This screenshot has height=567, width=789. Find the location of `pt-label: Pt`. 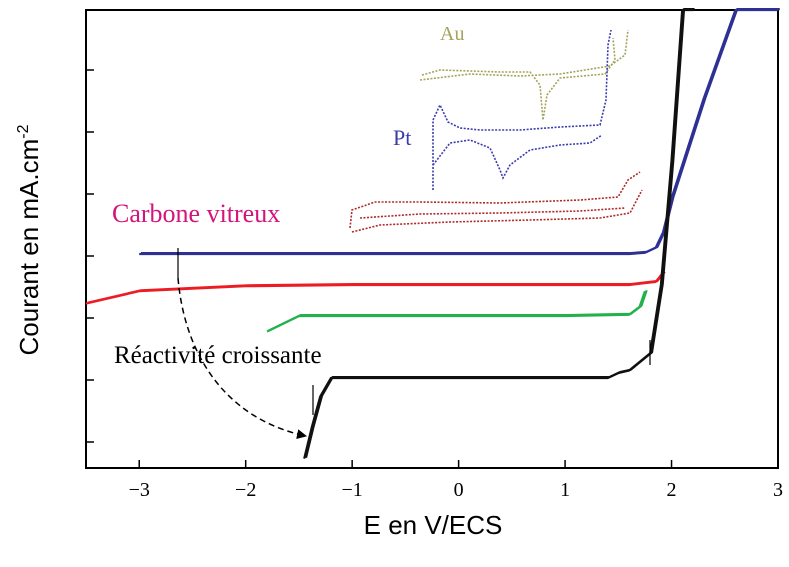

pt-label: Pt is located at coordinates (402, 137).